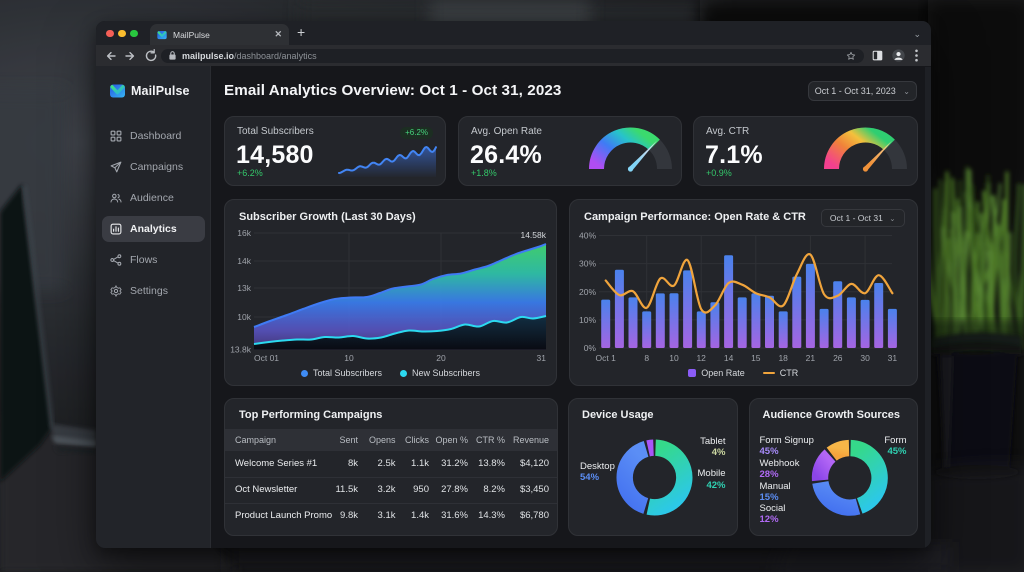 Image resolution: width=1024 pixels, height=572 pixels. I want to click on svg-text: 10%, so click(587, 320).